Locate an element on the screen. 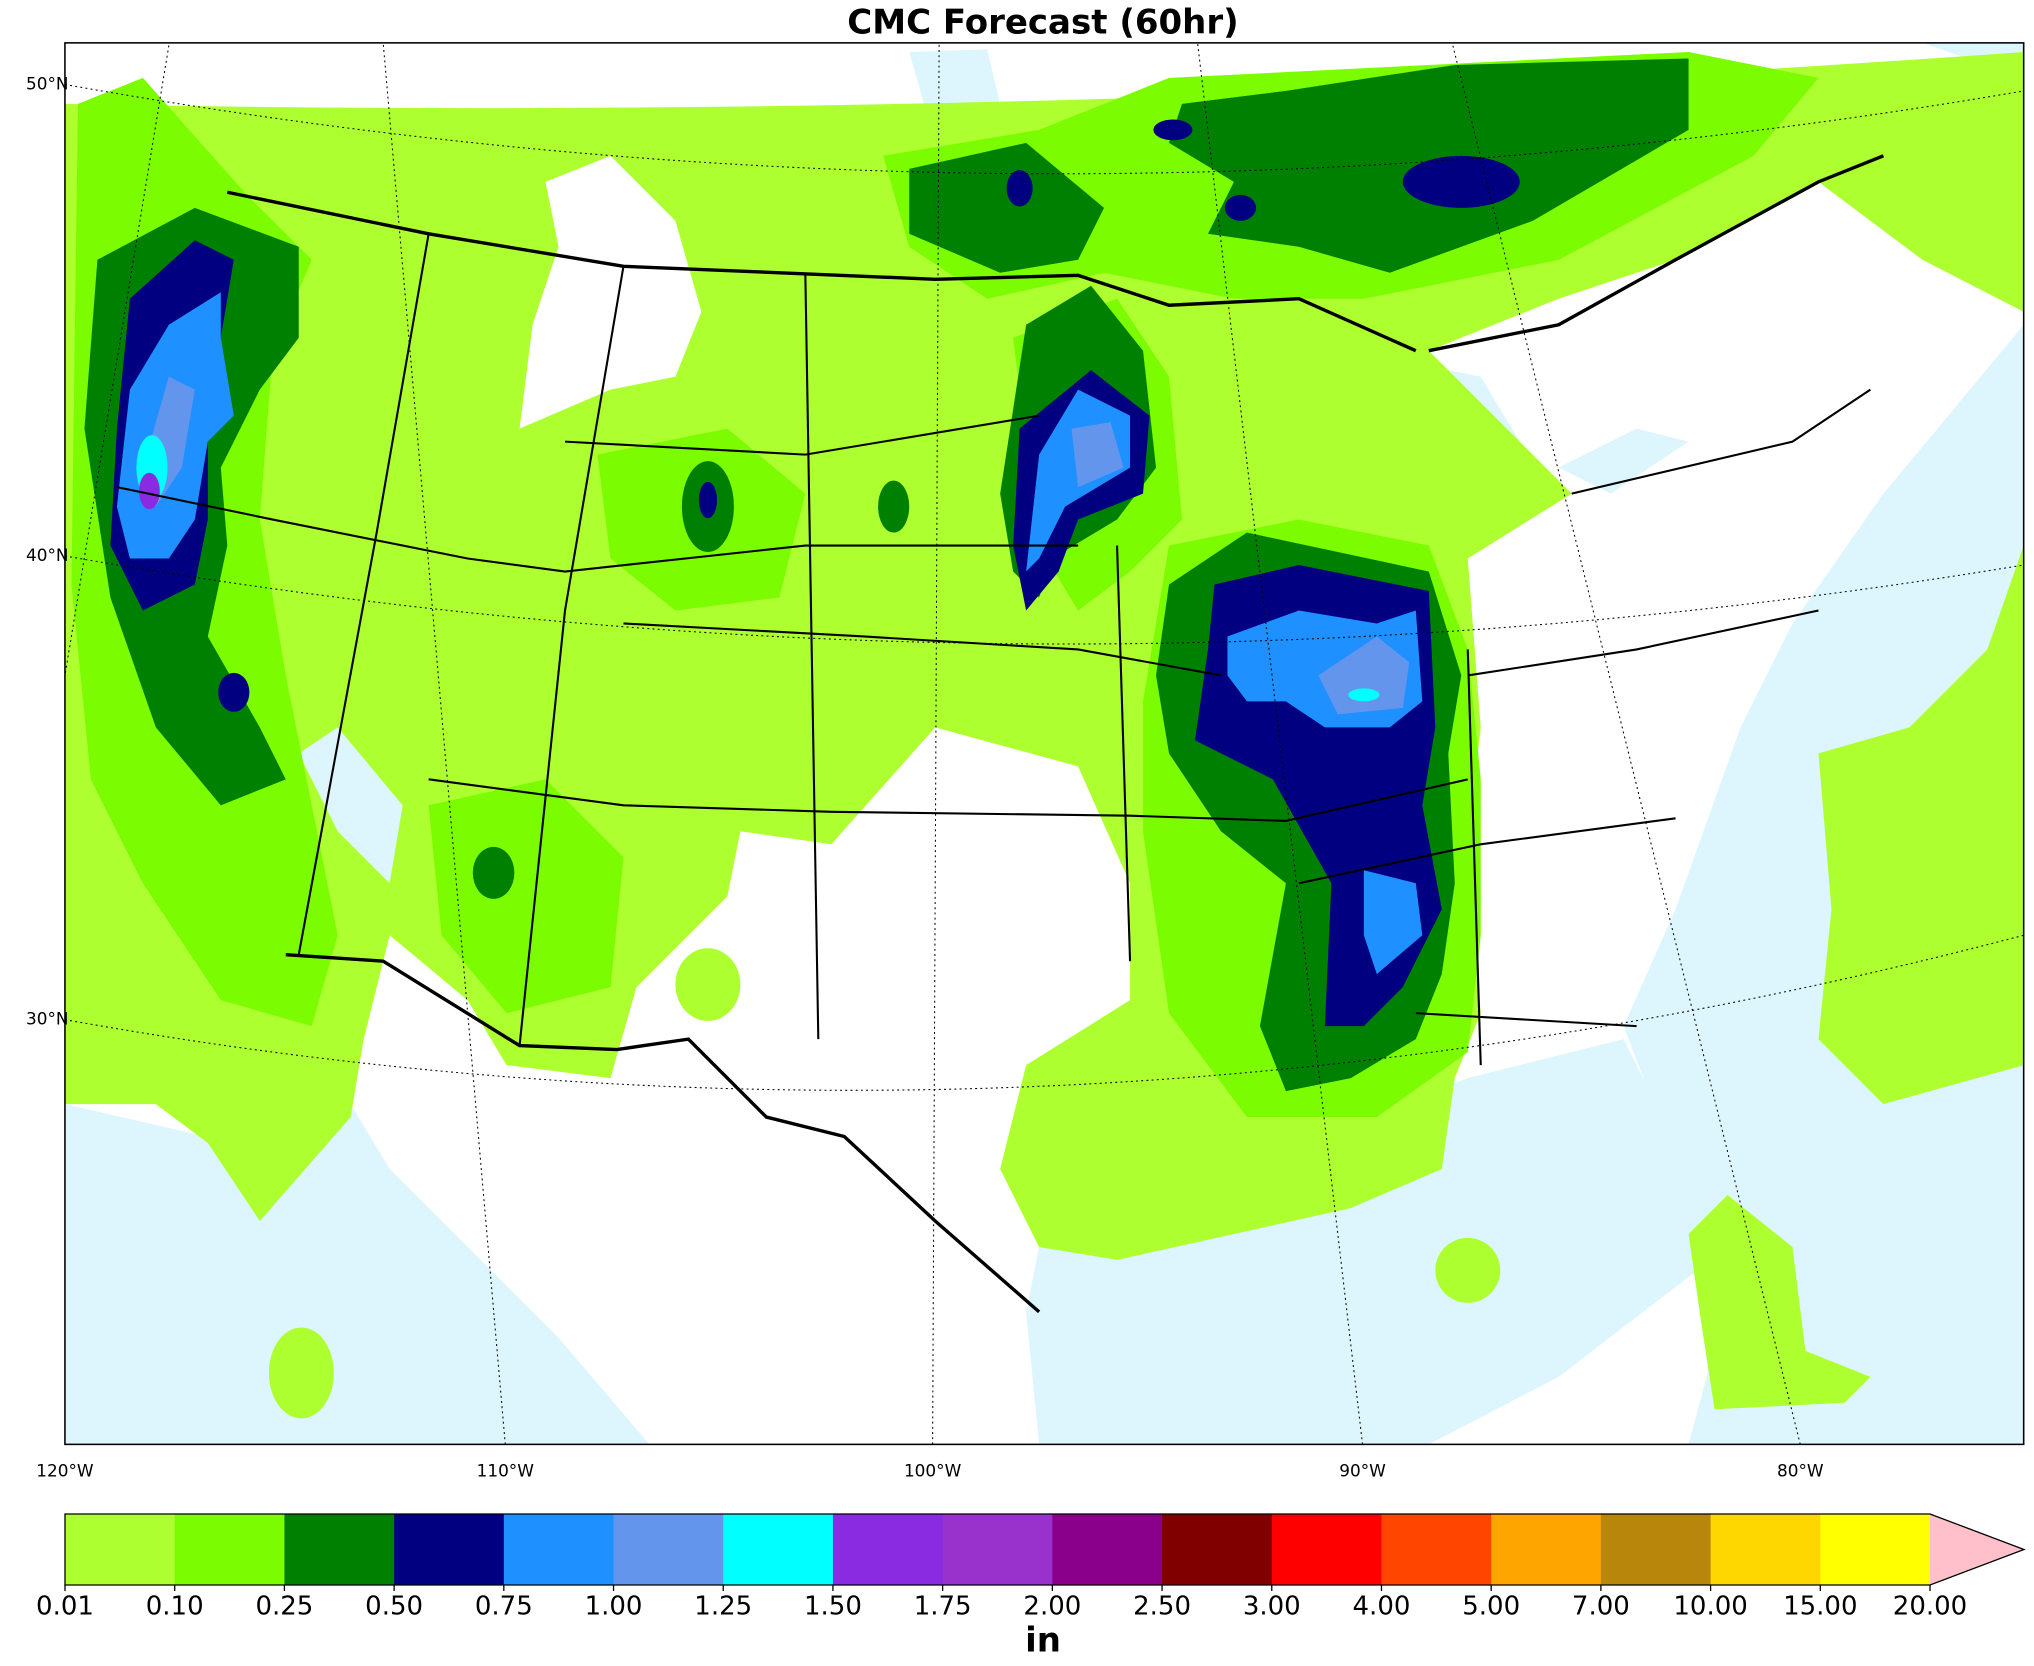  colorbar-label: in is located at coordinates (1043, 1641).